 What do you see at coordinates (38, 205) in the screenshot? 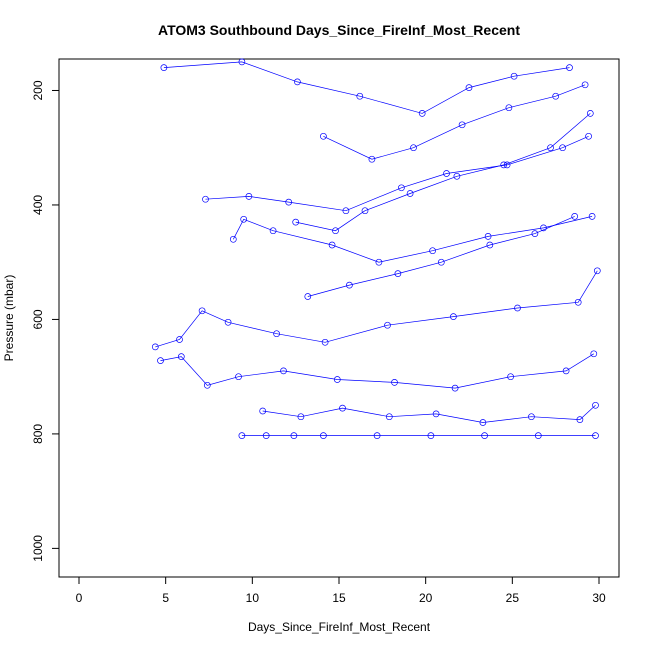
I see `y-tick-label: 400` at bounding box center [38, 205].